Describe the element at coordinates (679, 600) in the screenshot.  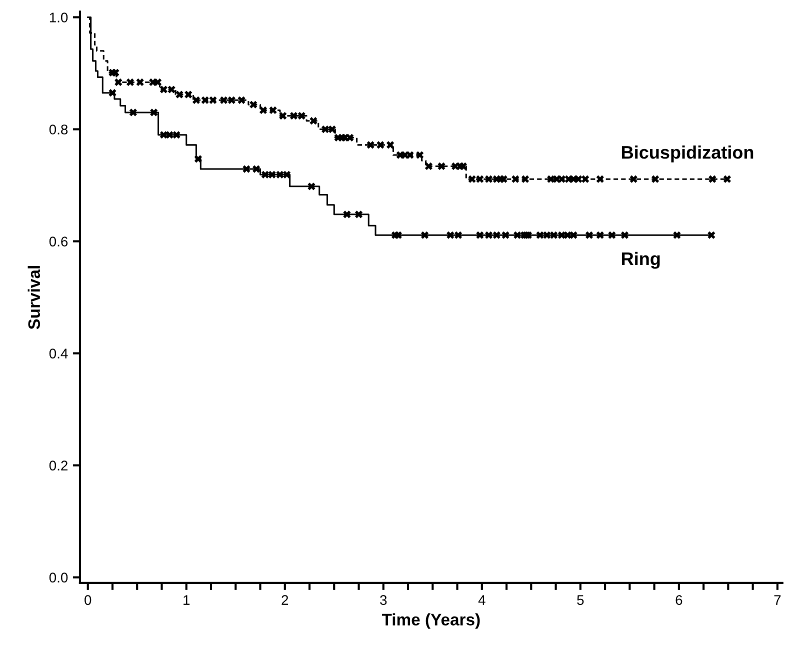
I see `x-tick-label: 6` at that location.